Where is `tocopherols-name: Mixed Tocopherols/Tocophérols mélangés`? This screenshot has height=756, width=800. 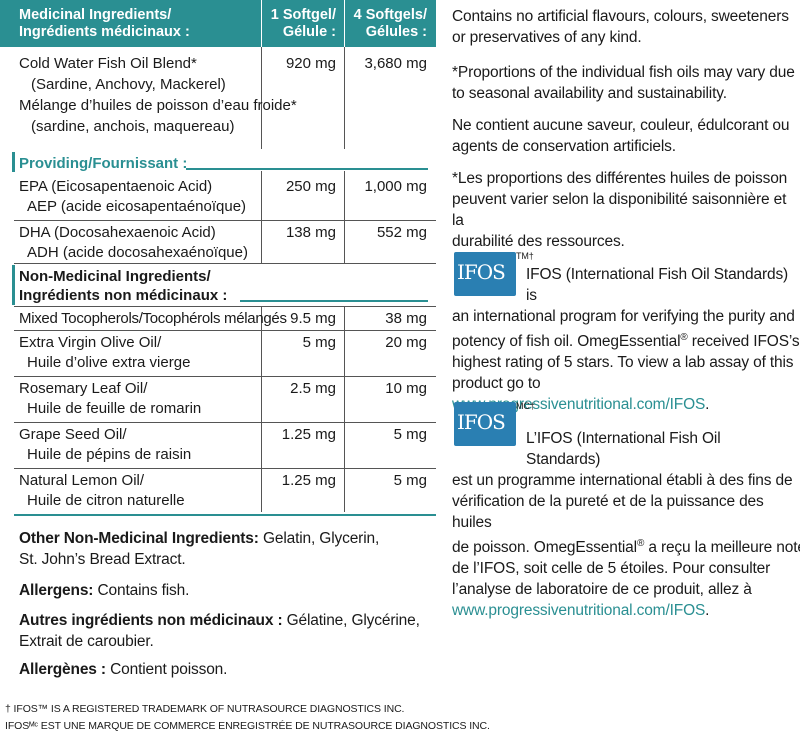
tocopherols-name: Mixed Tocopherols/Tocophérols mélangés is located at coordinates (153, 318).